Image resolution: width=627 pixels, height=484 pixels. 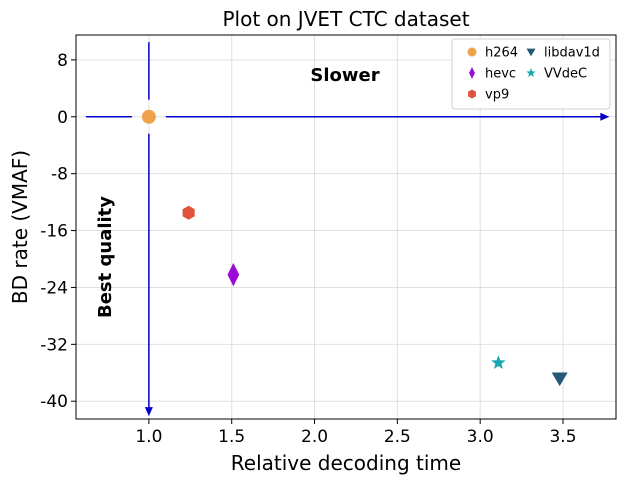 I want to click on marker-libdav1d, so click(x=559, y=379).